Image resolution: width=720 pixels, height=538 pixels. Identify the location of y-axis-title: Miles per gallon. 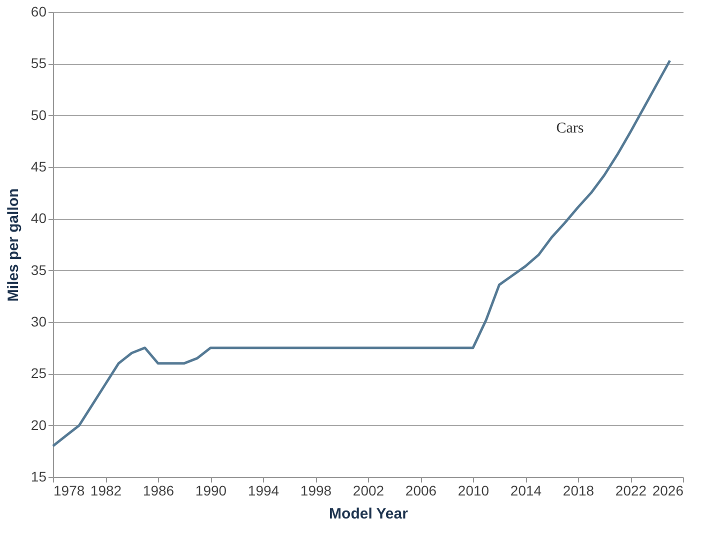
(13, 245).